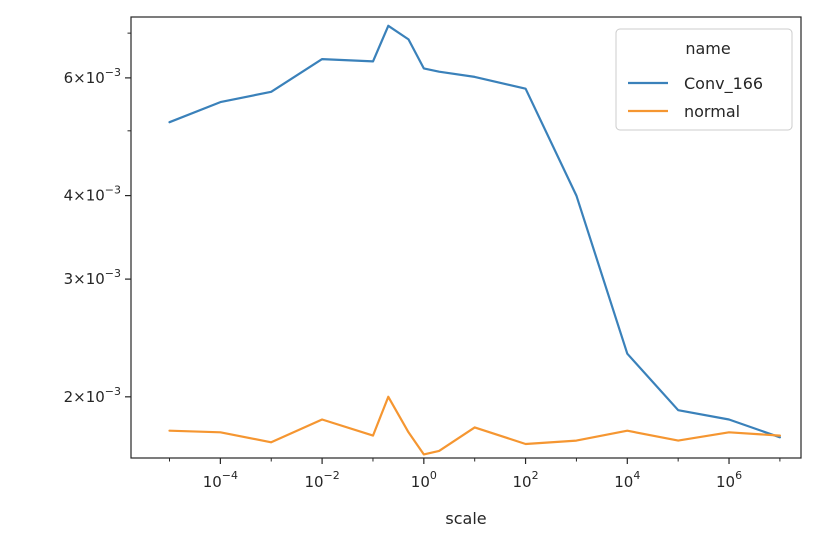  I want to click on legend-title: name, so click(707, 48).